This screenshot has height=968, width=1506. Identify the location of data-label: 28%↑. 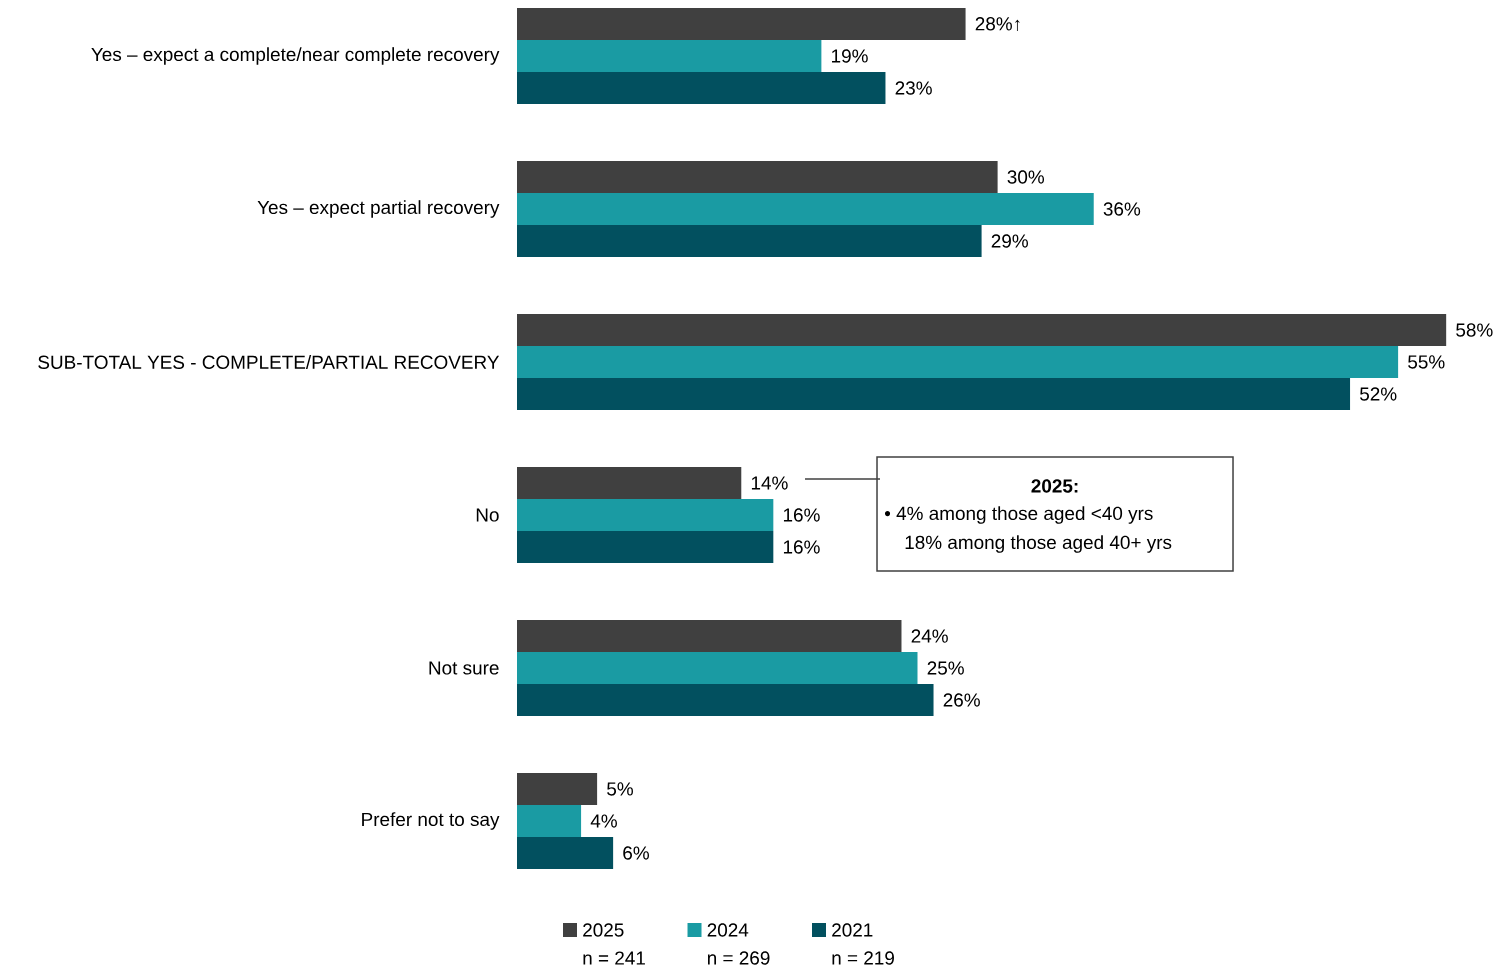
(997, 24).